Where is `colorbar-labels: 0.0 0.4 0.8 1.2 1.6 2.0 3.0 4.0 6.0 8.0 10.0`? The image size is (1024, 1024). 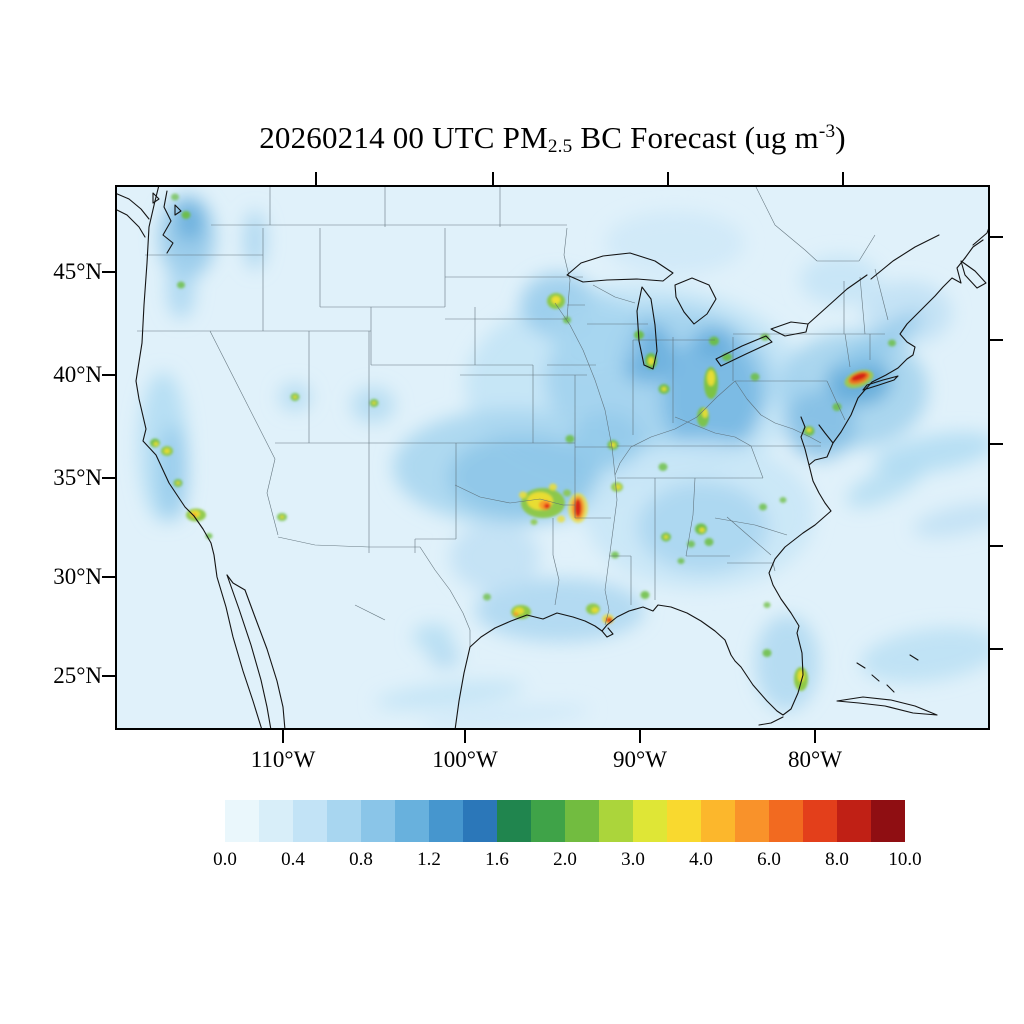
colorbar-labels: 0.0 0.4 0.8 1.2 1.6 2.0 3.0 4.0 6.0 8.0 10.0 is located at coordinates (567, 862).